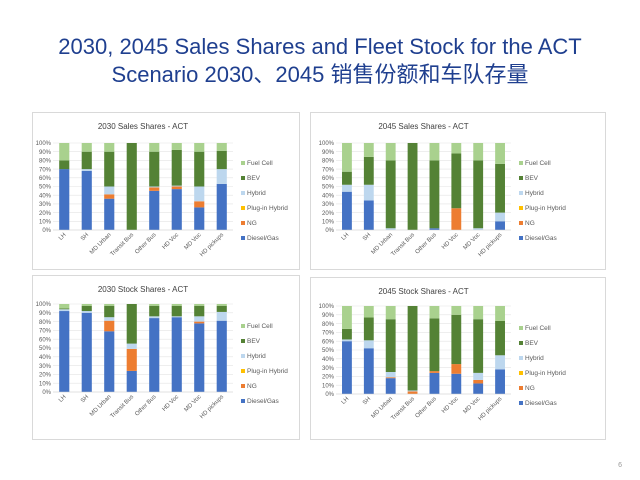 Image resolution: width=640 pixels, height=480 pixels. What do you see at coordinates (320, 74) in the screenshot?
I see `slide-title-line2: Scenario 2030、2045 销售份额和车队存量` at bounding box center [320, 74].